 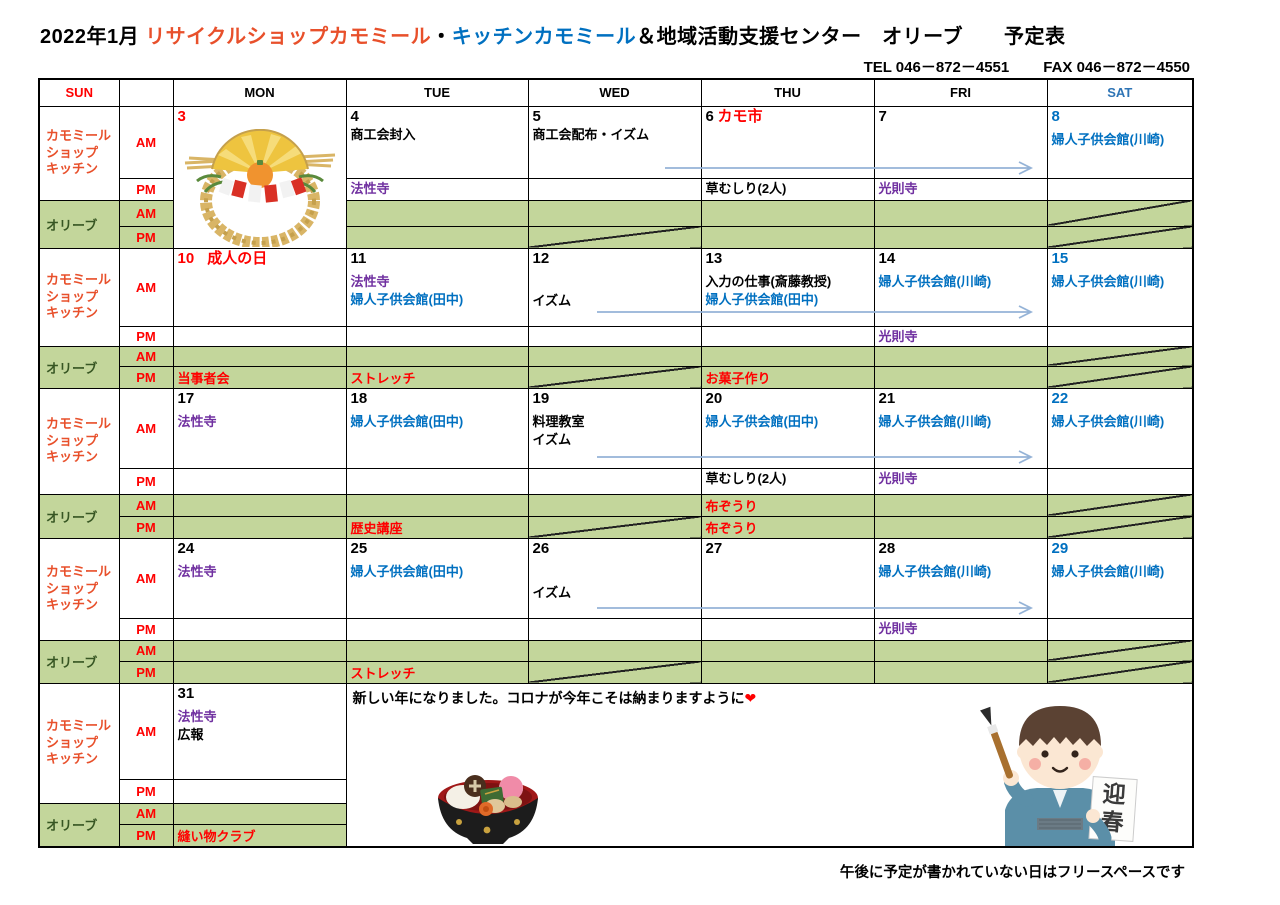 I want to click on day-cell-sat15: 15 婦人子供会館(川崎), so click(x=1120, y=287).